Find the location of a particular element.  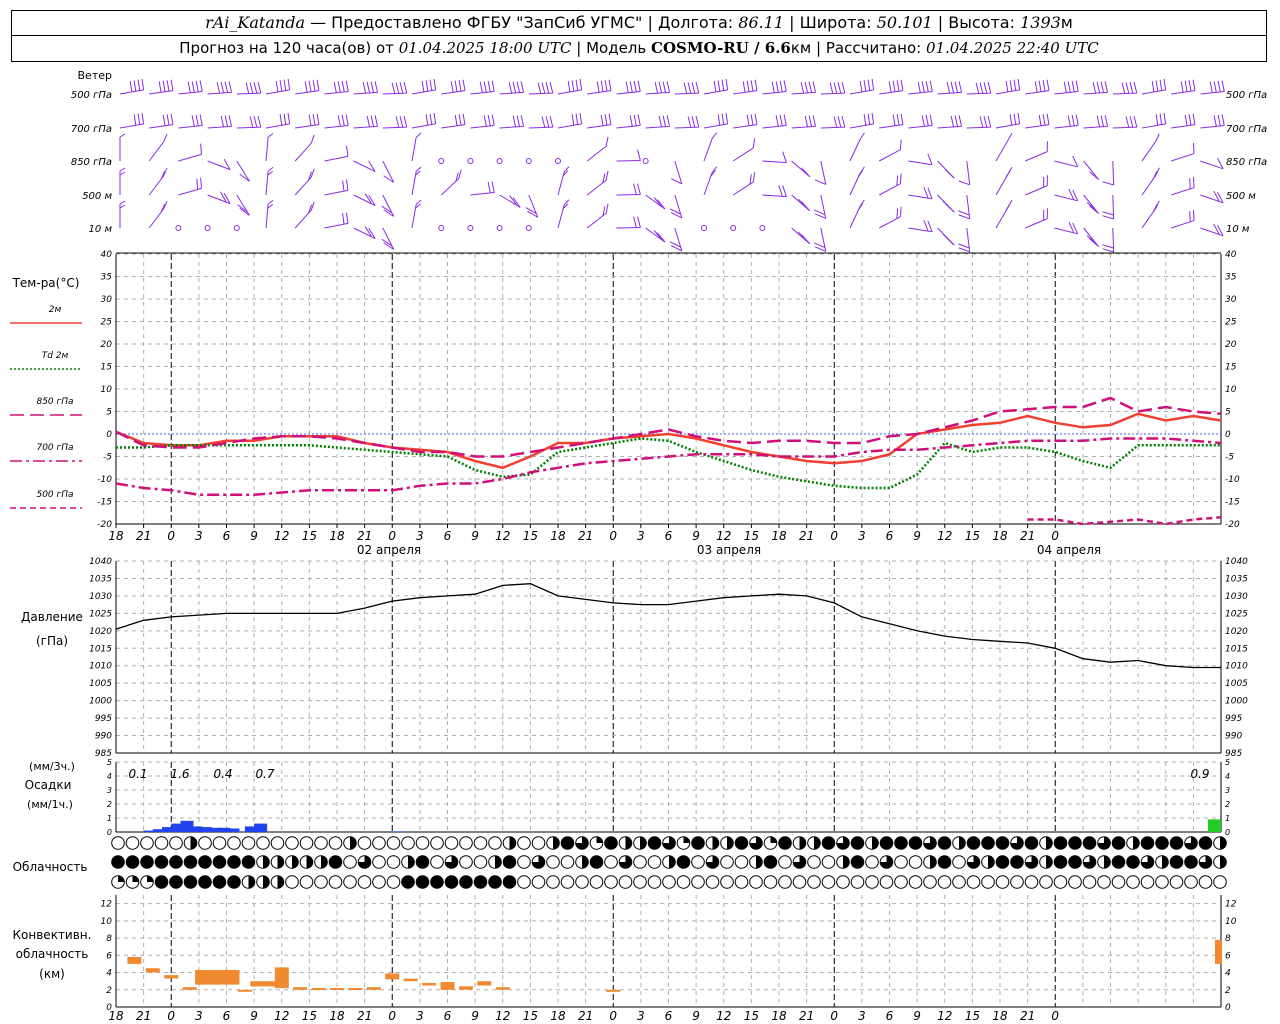

conv-x-label: 15 is located at coordinates (530, 1016).